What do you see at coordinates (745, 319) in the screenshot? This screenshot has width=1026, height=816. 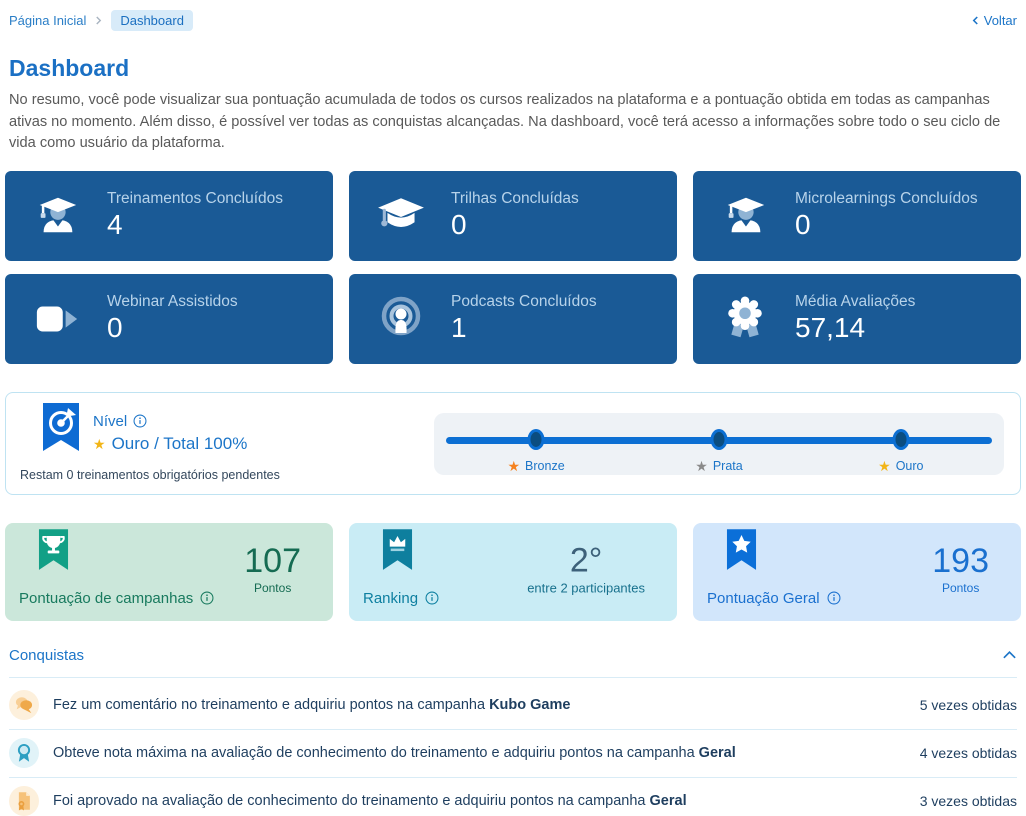 I see `medal-icon` at bounding box center [745, 319].